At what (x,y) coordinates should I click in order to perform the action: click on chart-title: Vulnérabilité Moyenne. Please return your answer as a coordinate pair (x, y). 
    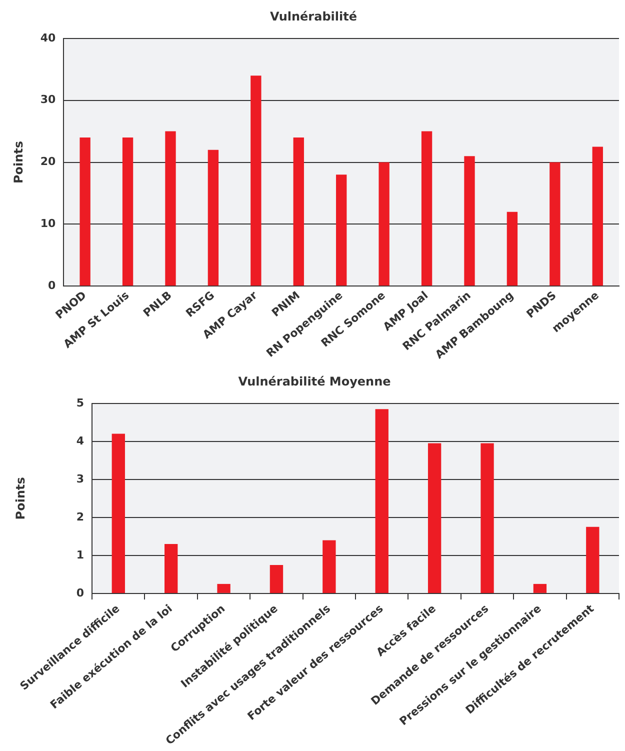
    Looking at the image, I should click on (314, 381).